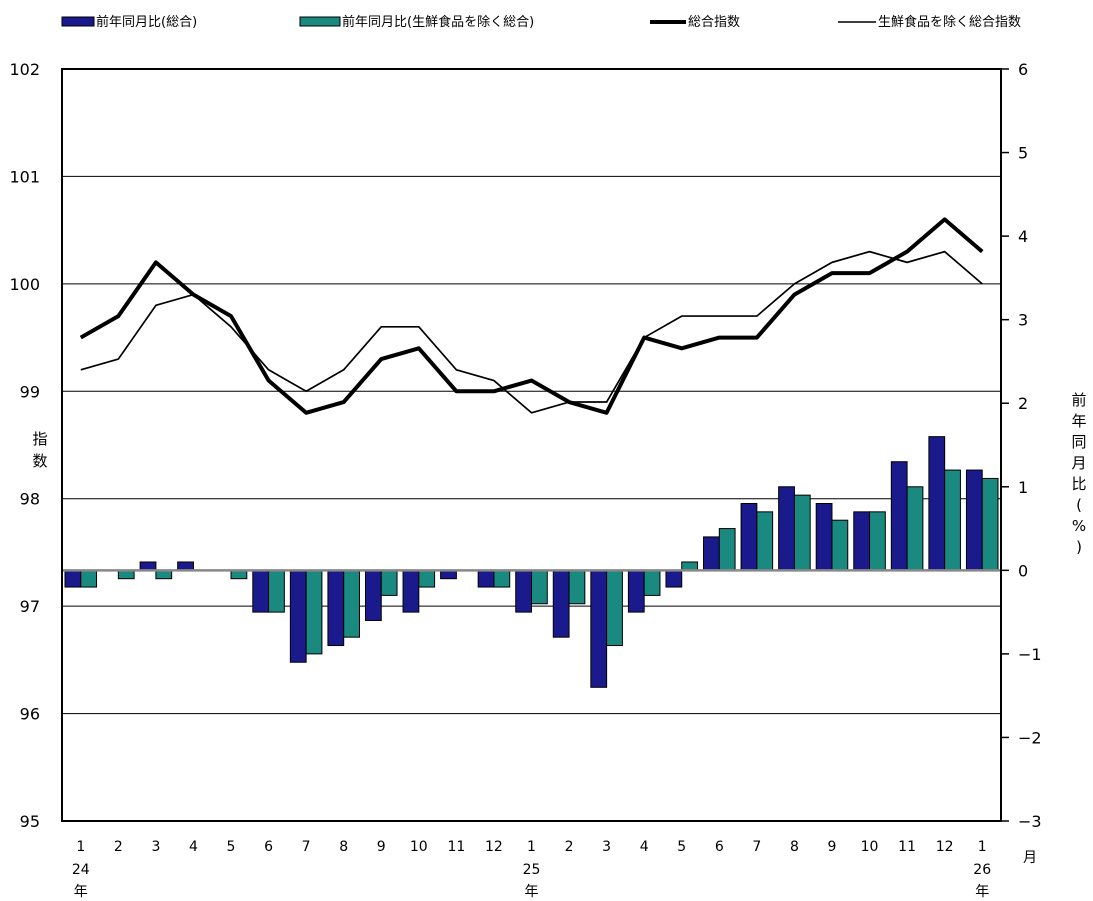 The width and height of the screenshot is (1093, 901). I want to click on right-axis-title-char: ), so click(1079, 547).